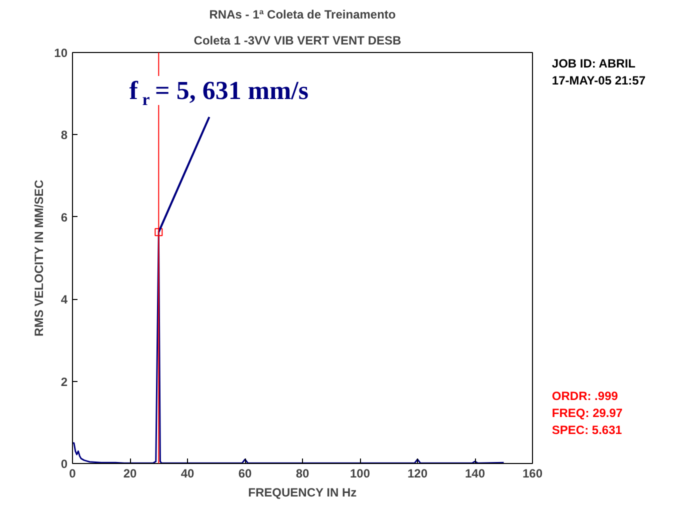 Image resolution: width=694 pixels, height=520 pixels. I want to click on x-tick-label: 60, so click(245, 473).